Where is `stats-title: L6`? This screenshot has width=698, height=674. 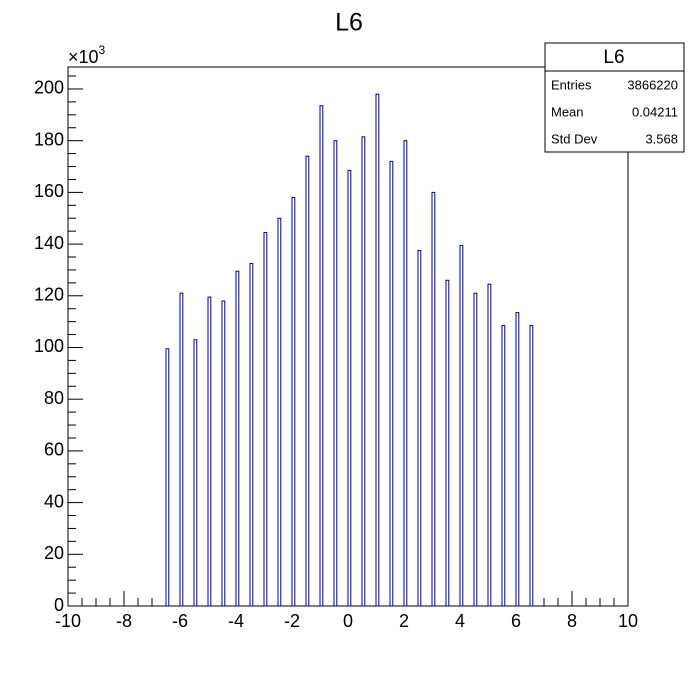 stats-title: L6 is located at coordinates (613, 57).